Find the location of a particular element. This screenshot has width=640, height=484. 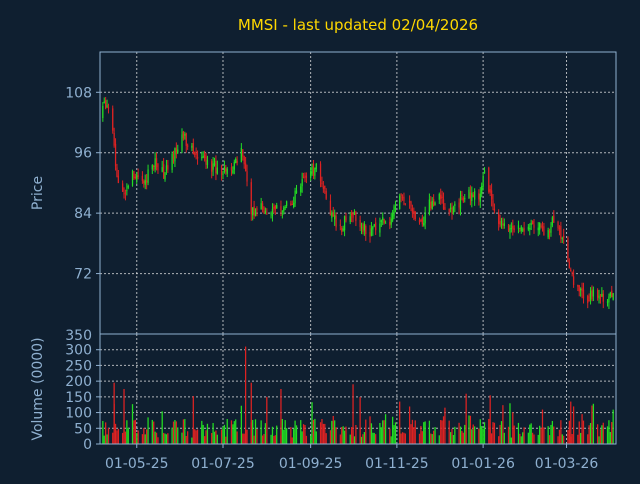

volume-axis-label: Volume (0000) is located at coordinates (38, 388).